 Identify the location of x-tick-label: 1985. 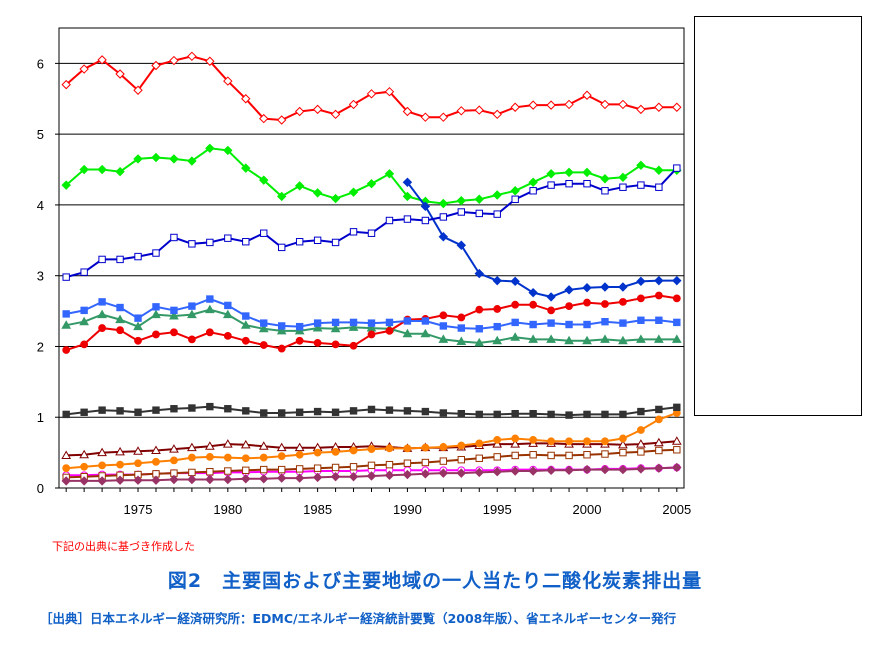
(317, 509).